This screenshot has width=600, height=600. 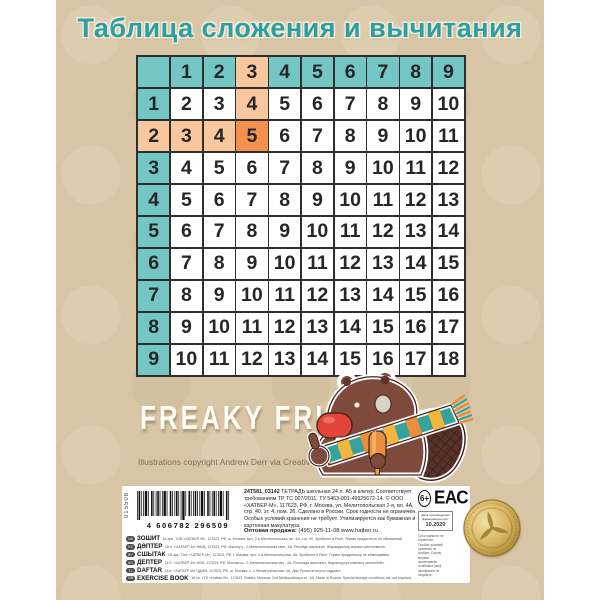 I want to click on wholesale-label: Оптовая продажа:, so click(x=270, y=531).